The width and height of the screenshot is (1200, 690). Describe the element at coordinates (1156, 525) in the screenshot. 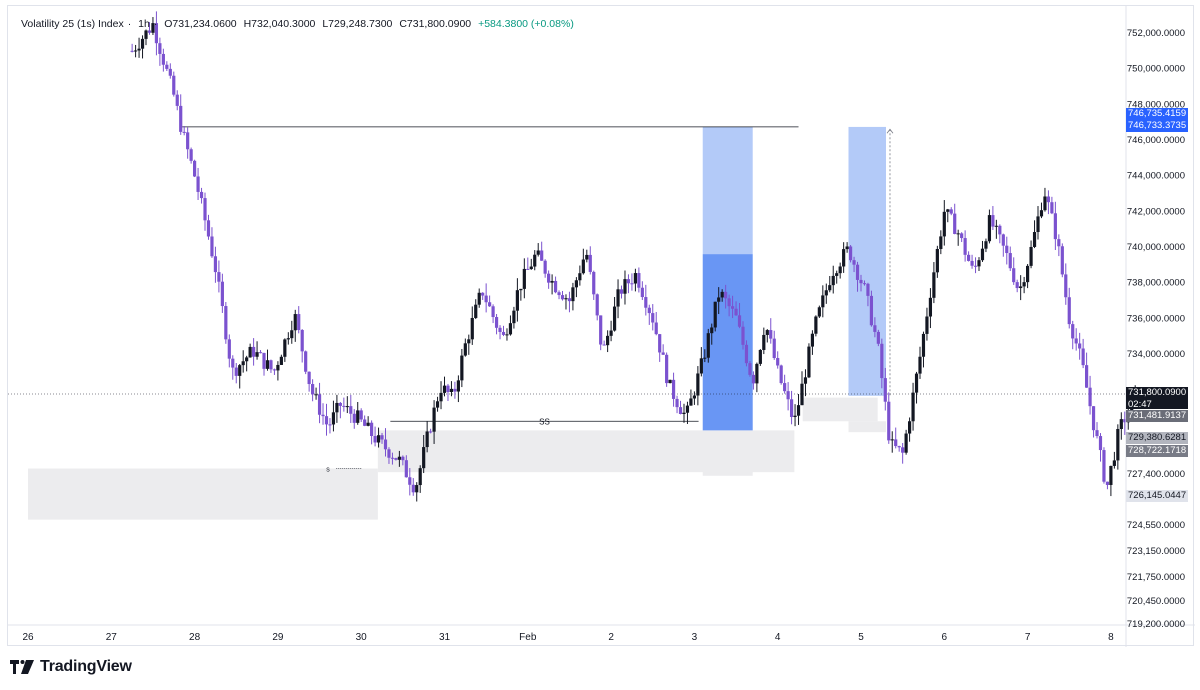

I see `y-tick-label: 724,550.0000` at that location.